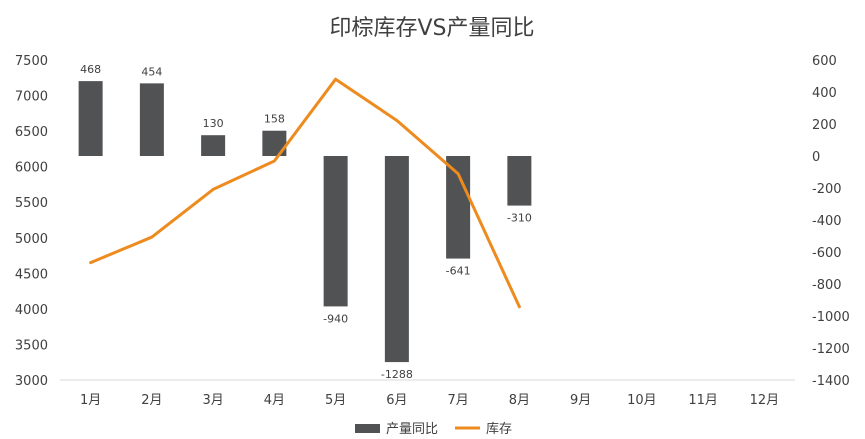  Describe the element at coordinates (824, 61) in the screenshot. I see `right-tick-label: 600` at that location.